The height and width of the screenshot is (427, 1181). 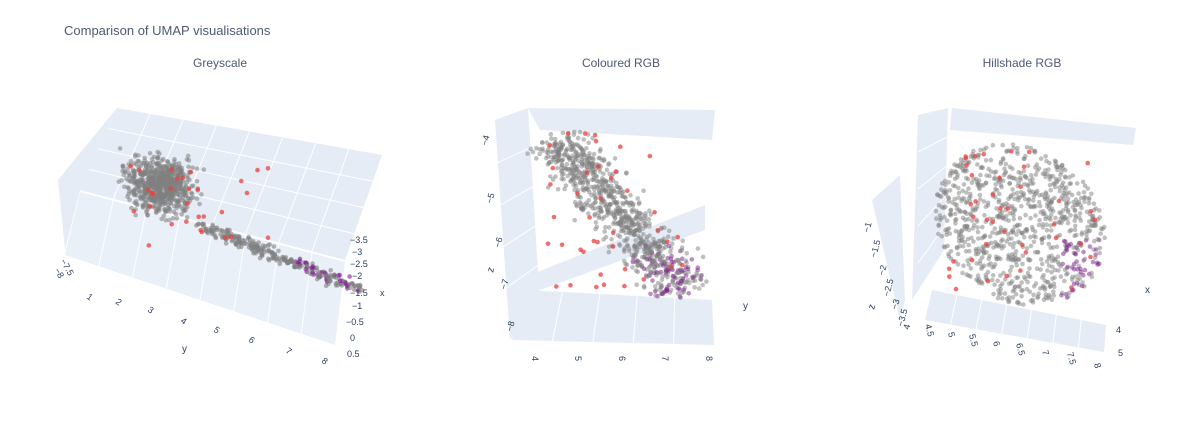 I want to click on tick-label: 5.5, so click(x=973, y=340).